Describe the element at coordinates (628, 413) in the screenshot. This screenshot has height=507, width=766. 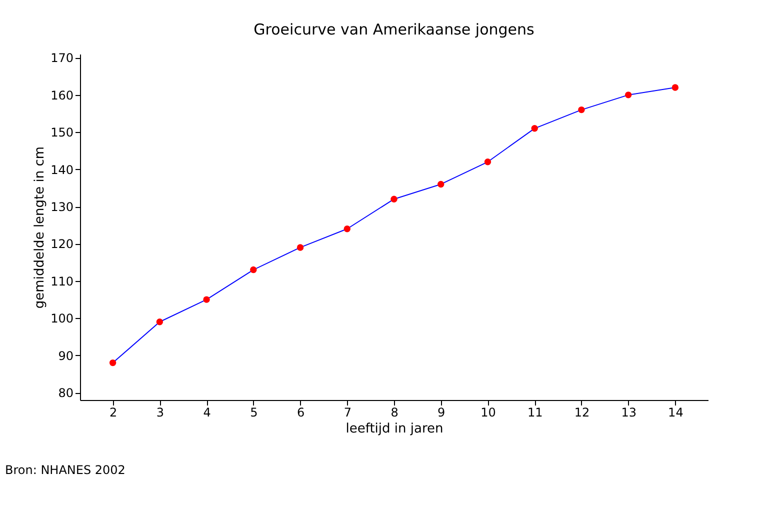
I see `x-tick-label: 13` at that location.